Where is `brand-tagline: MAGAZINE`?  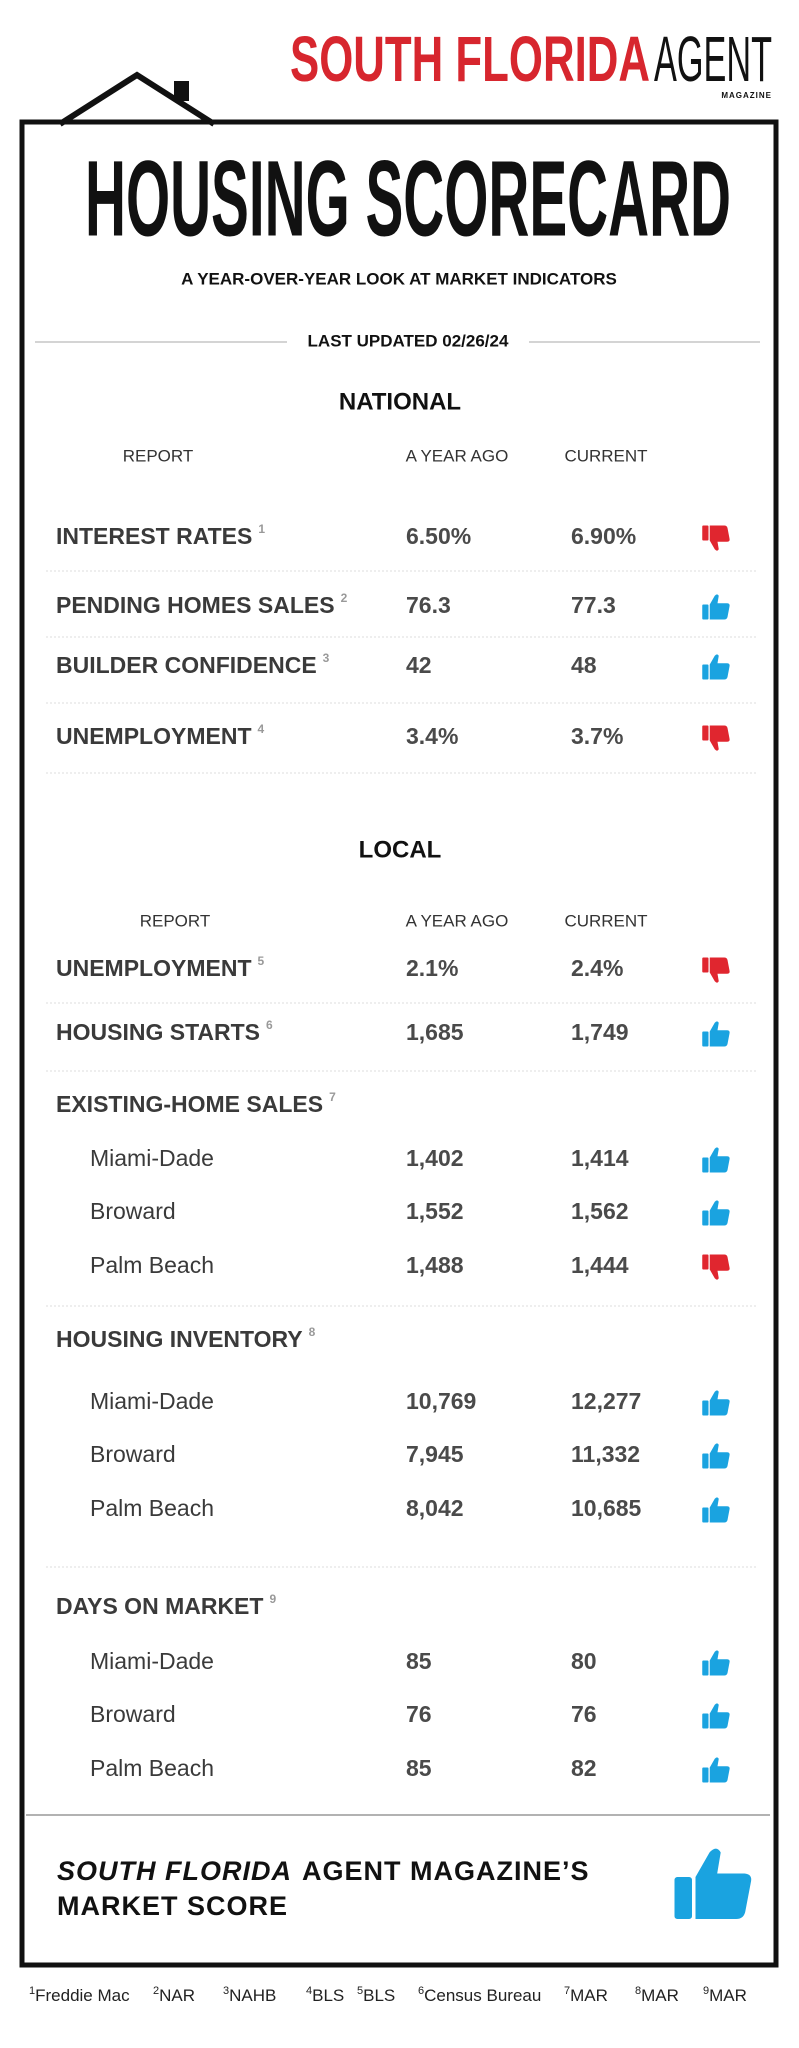 brand-tagline: MAGAZINE is located at coordinates (746, 95).